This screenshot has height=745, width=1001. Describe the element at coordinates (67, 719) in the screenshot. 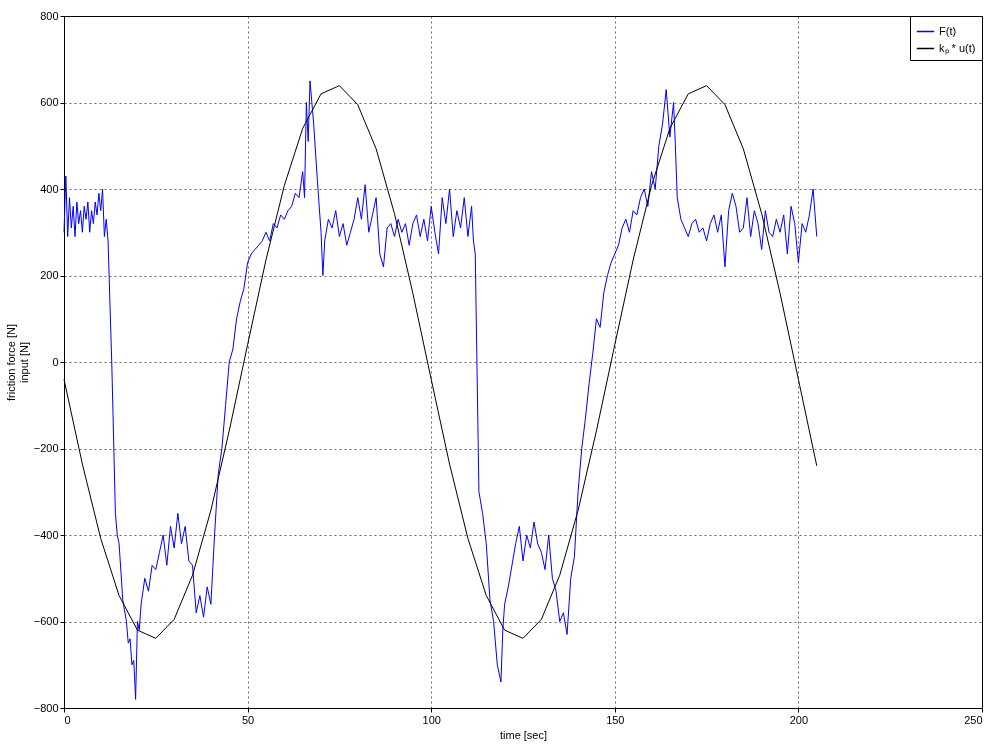

I see `x-tick-label: 0` at that location.